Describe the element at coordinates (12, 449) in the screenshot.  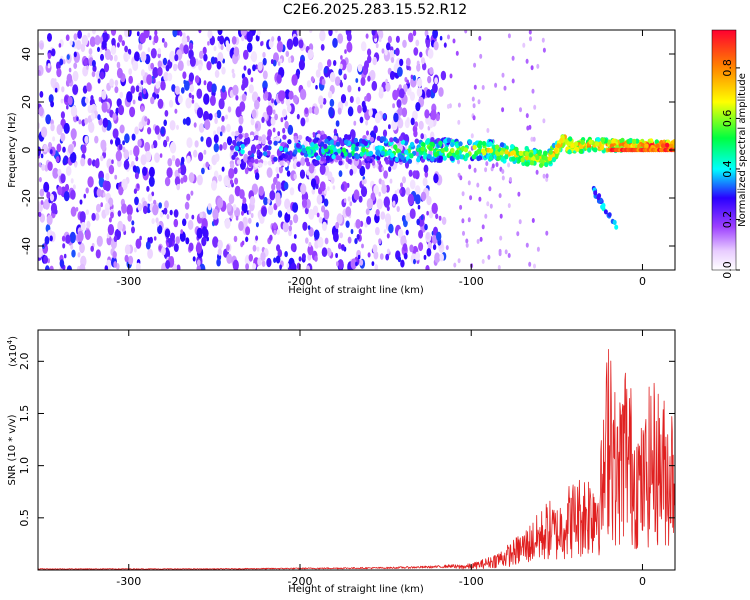
I see `snr-y-axis-label: SNR (10 * v/v)` at that location.